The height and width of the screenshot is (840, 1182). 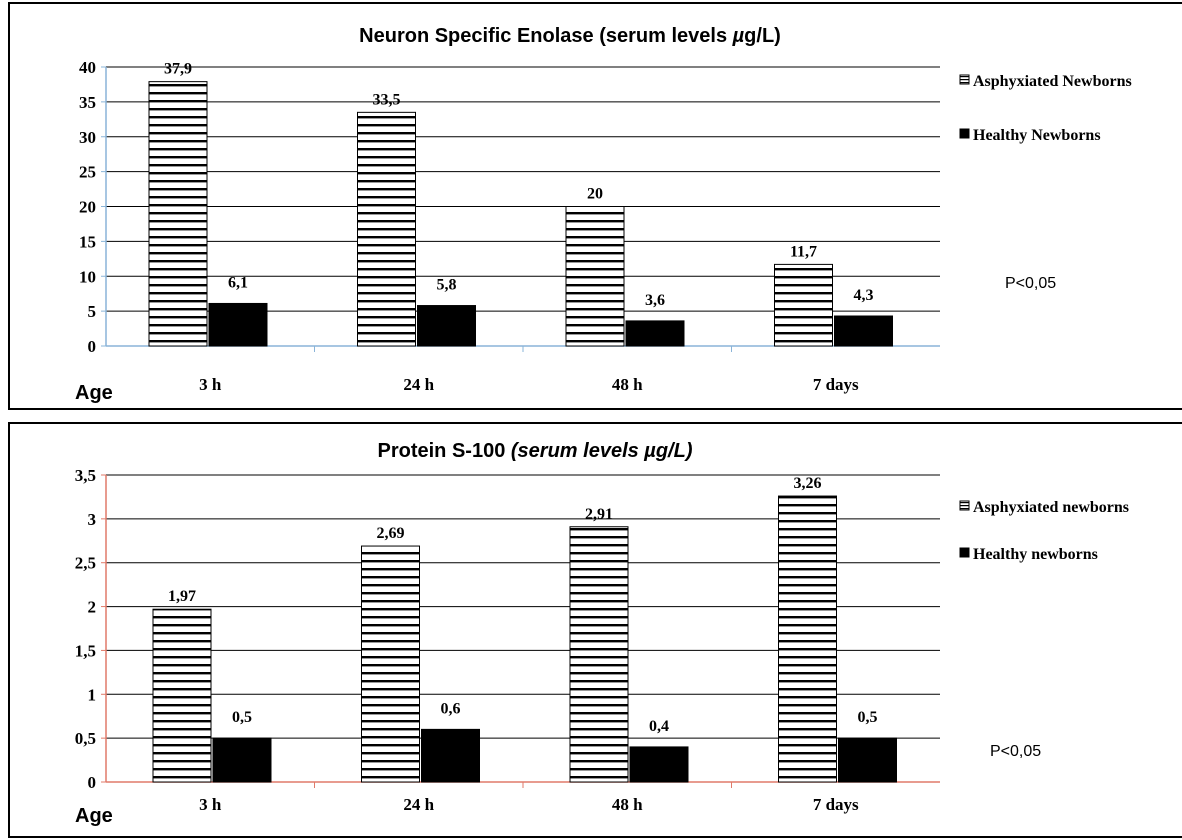 What do you see at coordinates (387, 99) in the screenshot?
I see `data-label: 33,5` at bounding box center [387, 99].